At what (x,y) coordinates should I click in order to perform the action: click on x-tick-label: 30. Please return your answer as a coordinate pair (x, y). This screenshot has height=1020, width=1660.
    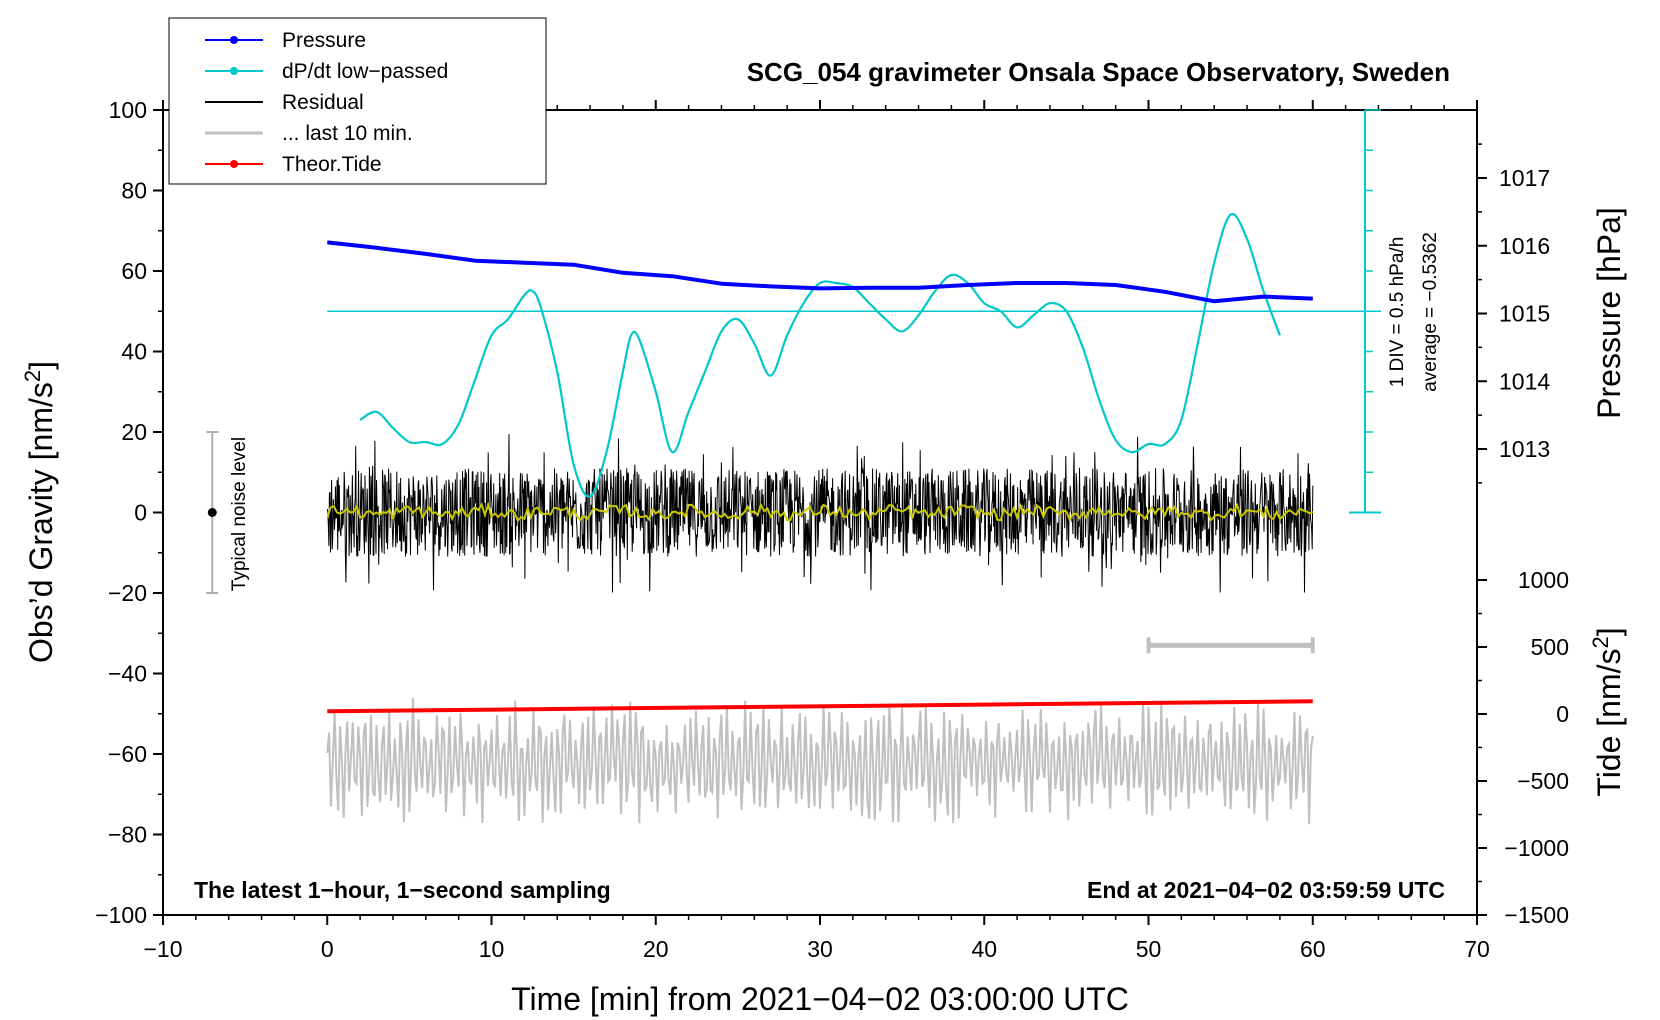
    Looking at the image, I should click on (820, 949).